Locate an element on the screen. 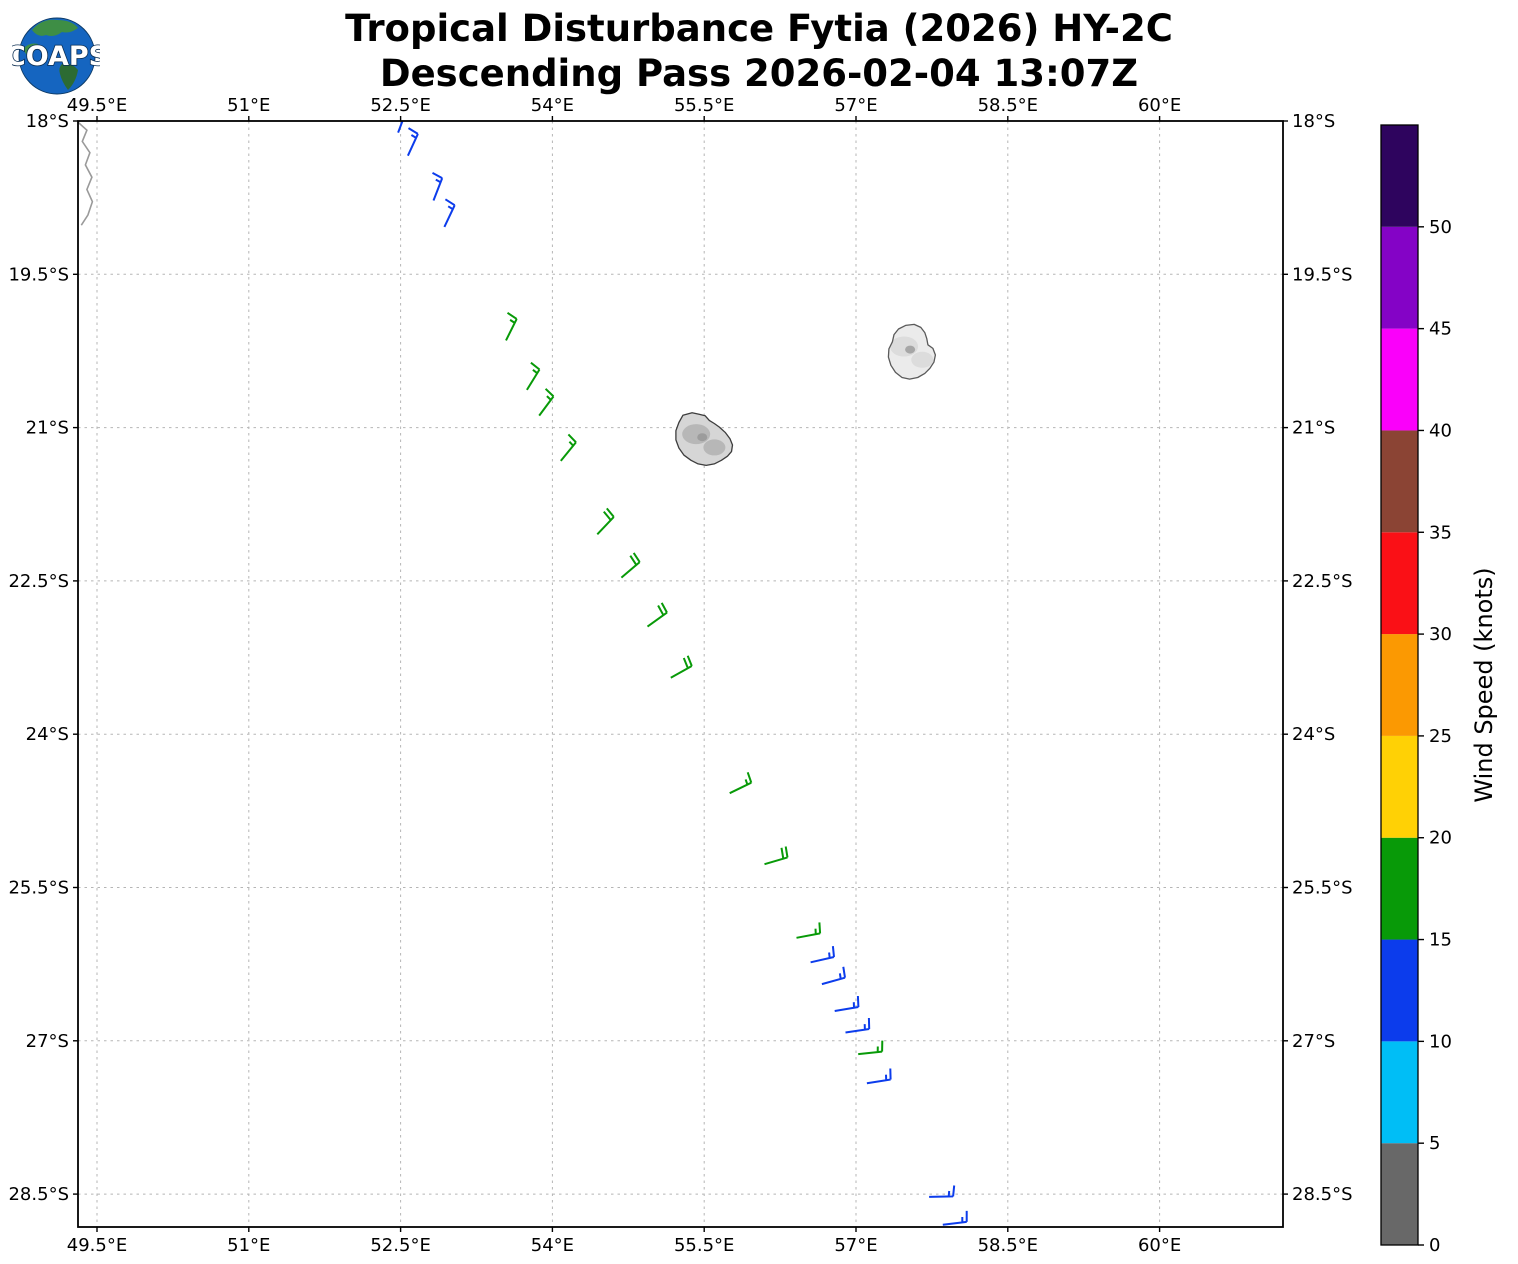  colorbar-tick-label: 5 is located at coordinates (1434, 1143).